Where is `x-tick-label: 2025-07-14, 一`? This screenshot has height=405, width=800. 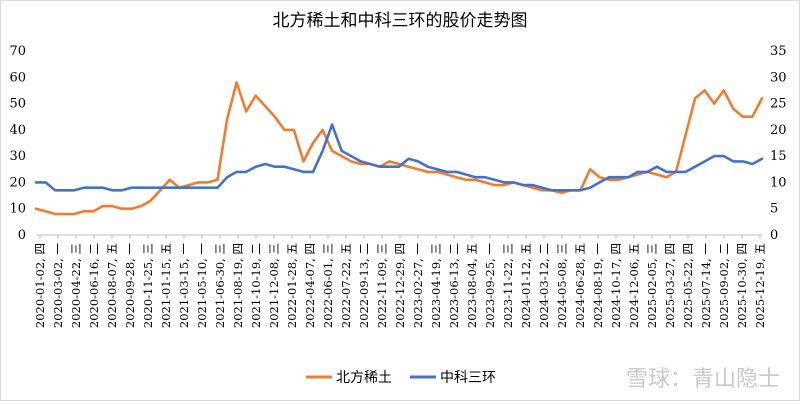 x-tick-label: 2025-07-14, 一 is located at coordinates (706, 286).